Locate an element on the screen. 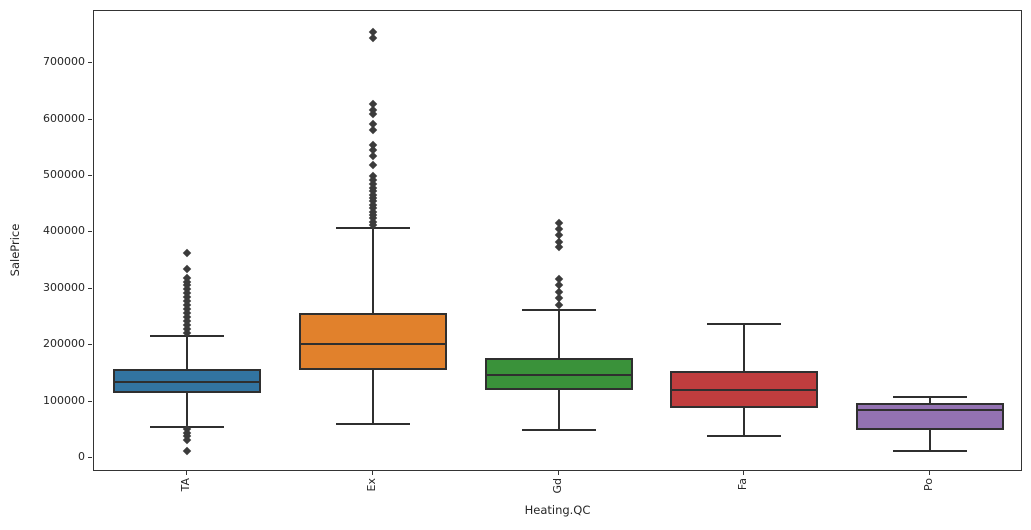 The width and height of the screenshot is (1031, 530). box-gd is located at coordinates (558, 373).